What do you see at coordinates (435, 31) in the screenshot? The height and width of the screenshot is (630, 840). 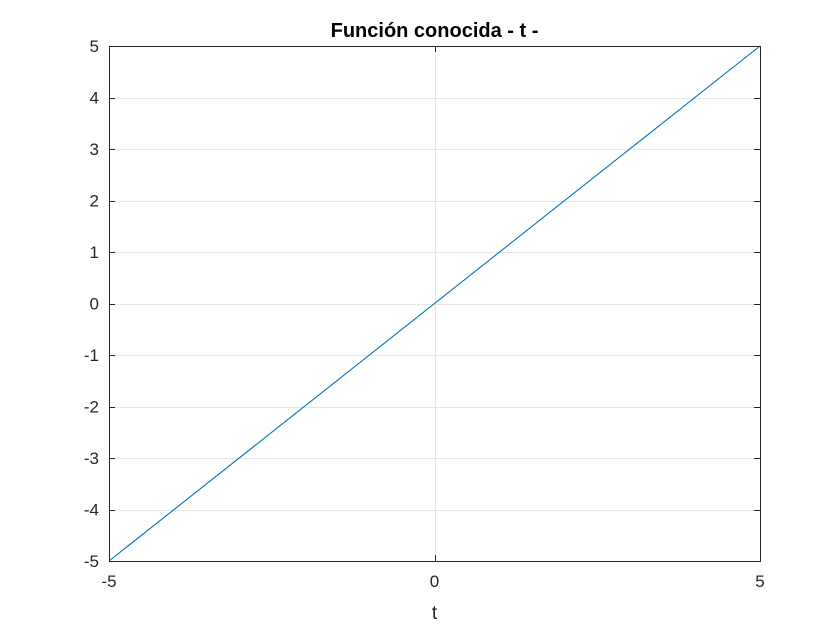 I see `chart-title: Función conocida - t -` at bounding box center [435, 31].